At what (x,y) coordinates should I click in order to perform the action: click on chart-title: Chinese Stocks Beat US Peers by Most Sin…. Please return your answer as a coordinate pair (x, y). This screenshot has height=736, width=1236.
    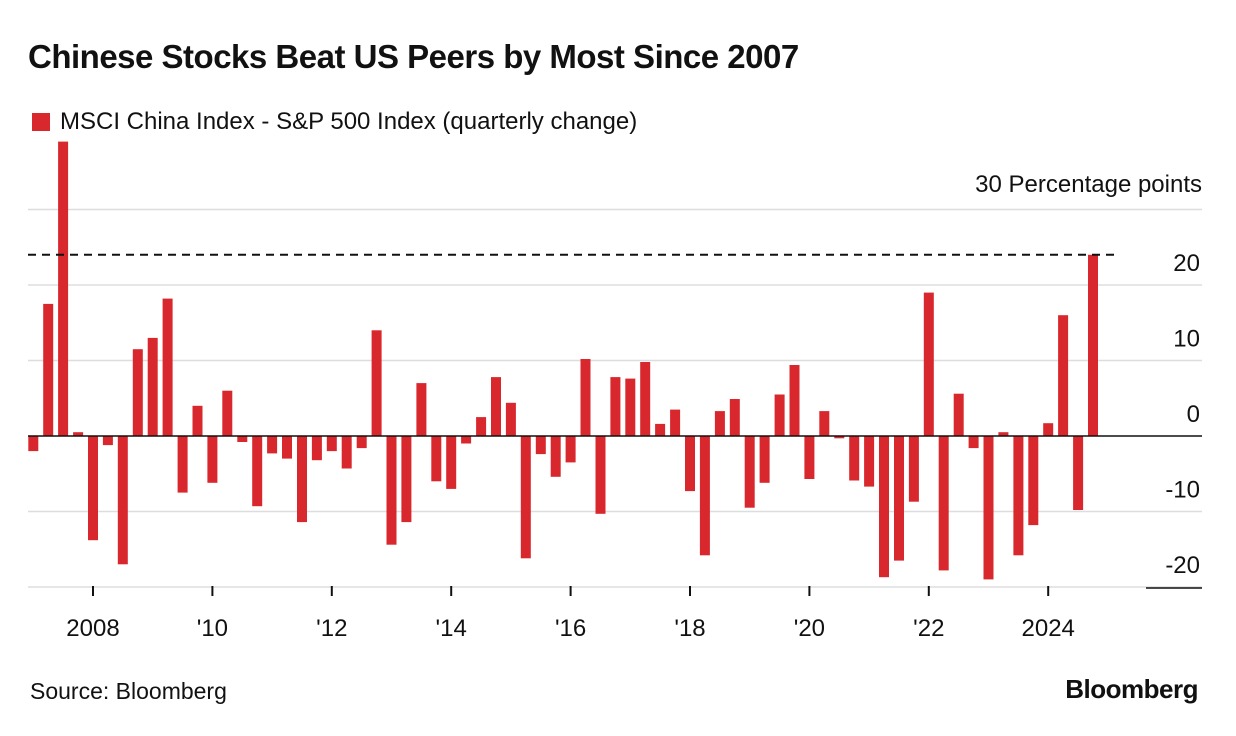
    Looking at the image, I should click on (413, 56).